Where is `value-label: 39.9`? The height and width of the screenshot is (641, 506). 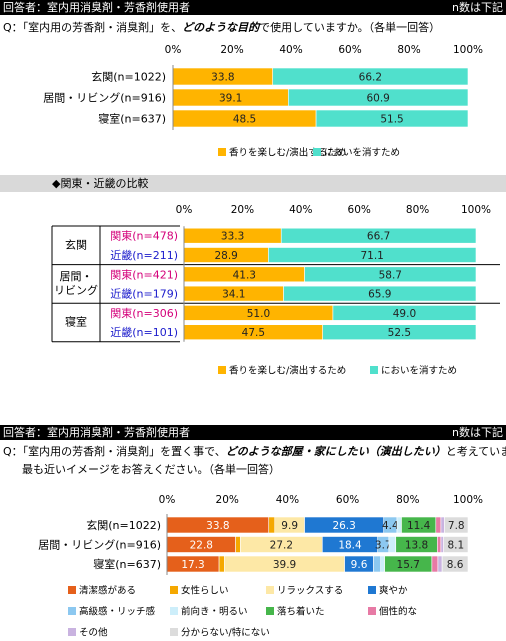
value-label: 39.9 is located at coordinates (284, 565).